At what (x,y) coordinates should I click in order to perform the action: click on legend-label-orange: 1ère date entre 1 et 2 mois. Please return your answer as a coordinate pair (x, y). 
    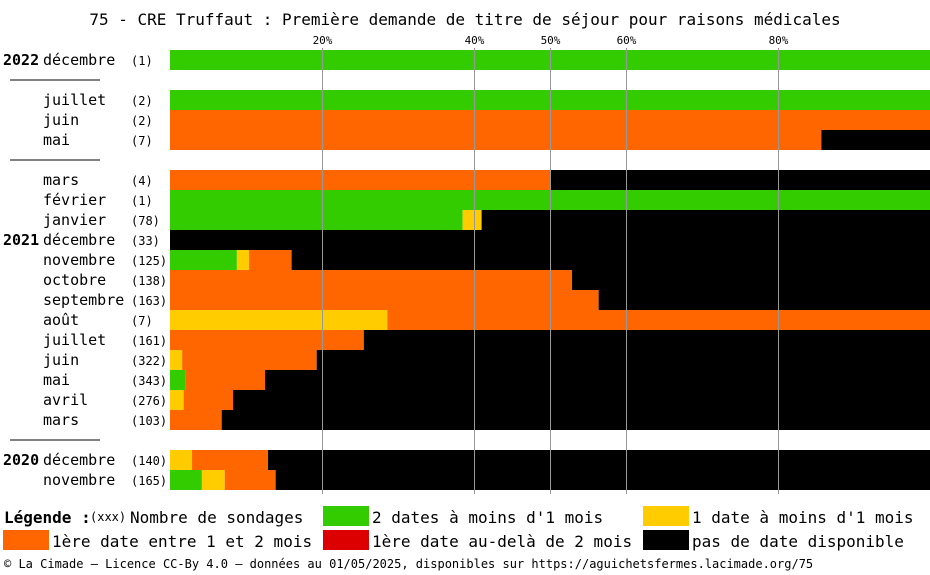
    Looking at the image, I should click on (182, 541).